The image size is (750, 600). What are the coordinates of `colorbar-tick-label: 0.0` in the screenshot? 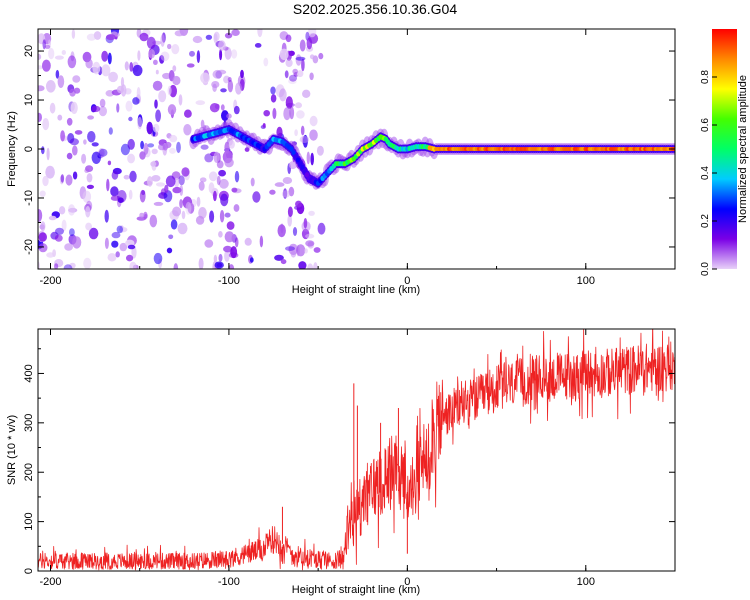 It's located at (705, 269).